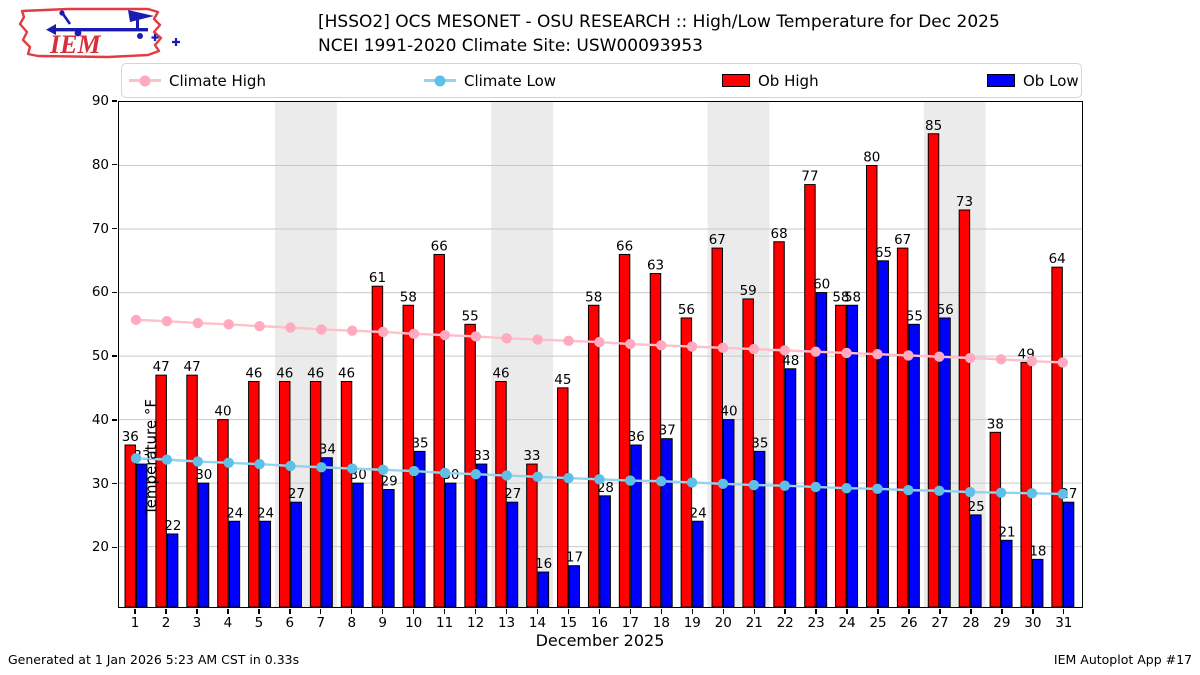  Describe the element at coordinates (600, 640) in the screenshot. I see `x-axis-title: December 2025` at that location.